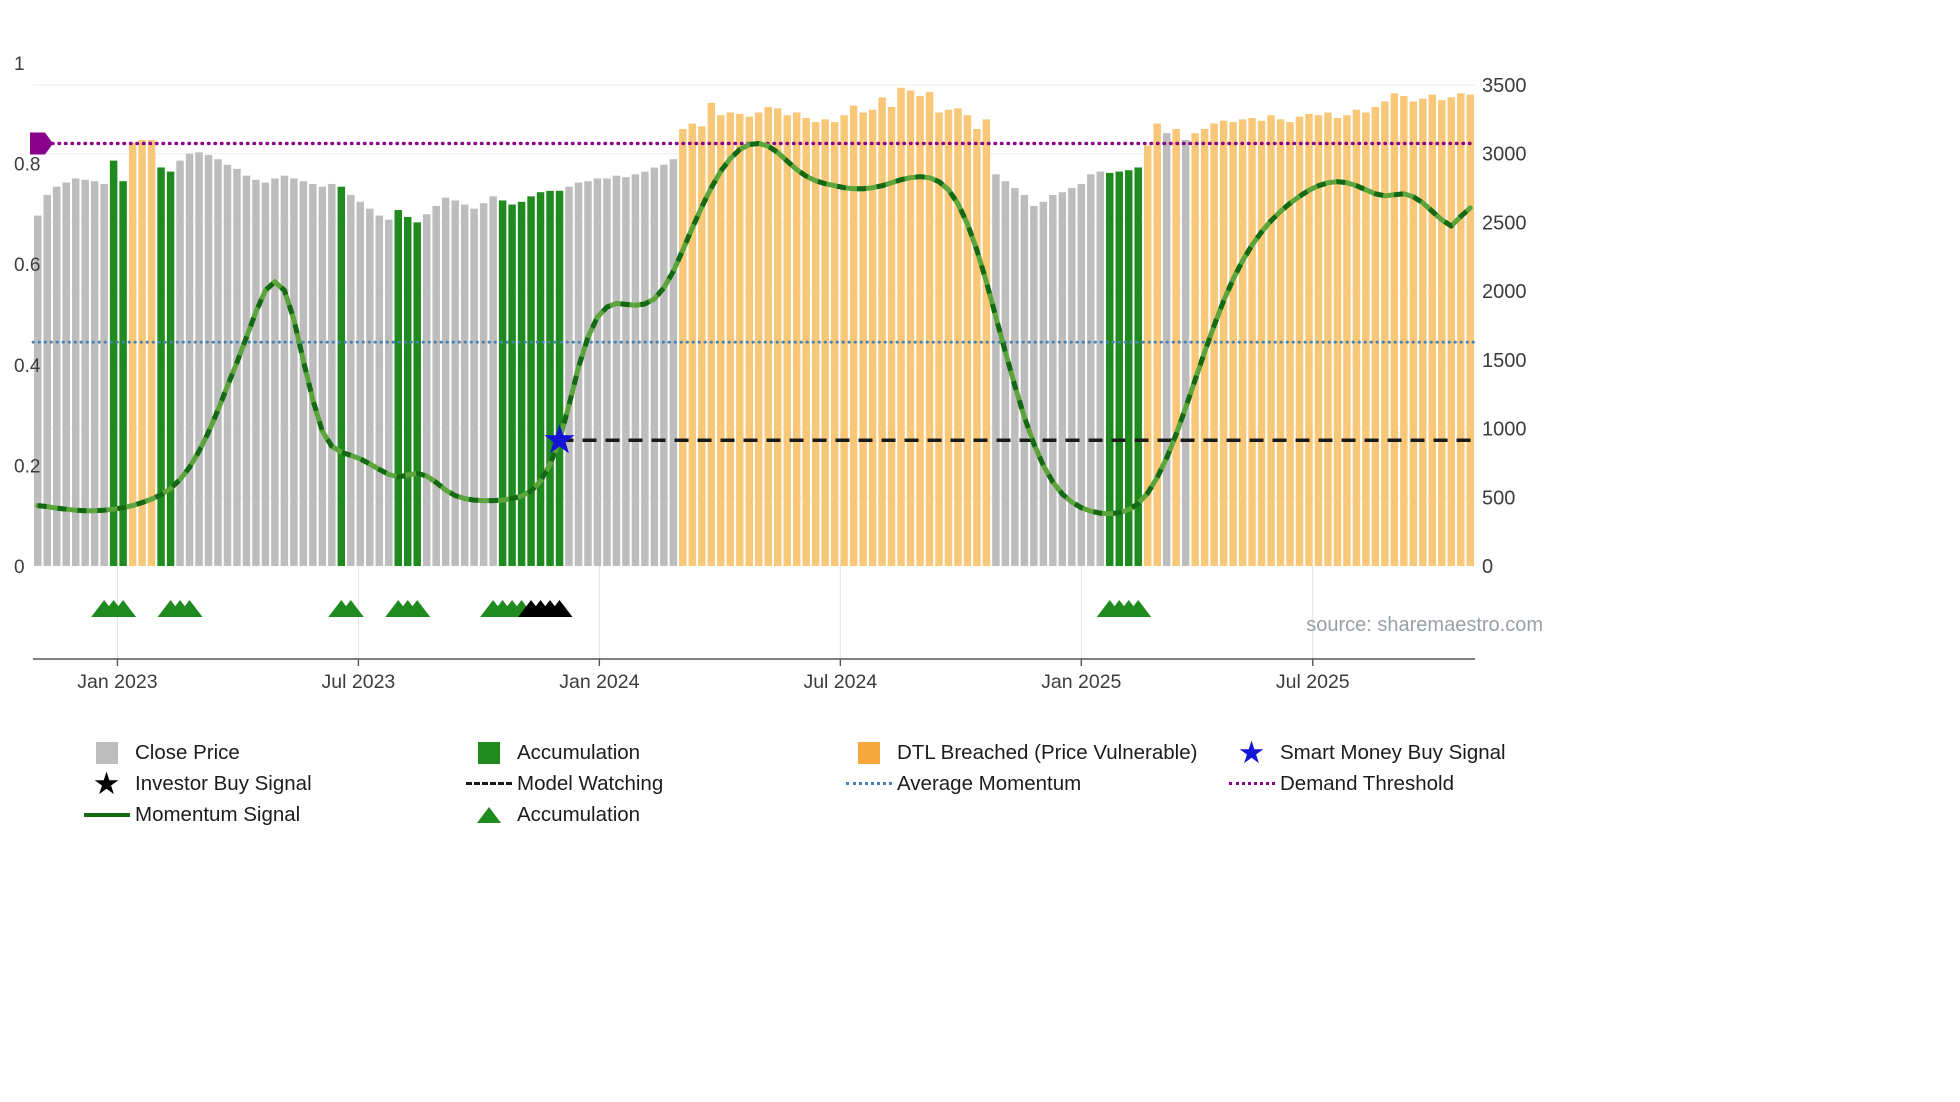 Image resolution: width=1960 pixels, height=1102 pixels. Describe the element at coordinates (1367, 783) in the screenshot. I see `legend-label: Demand Threshold` at that location.